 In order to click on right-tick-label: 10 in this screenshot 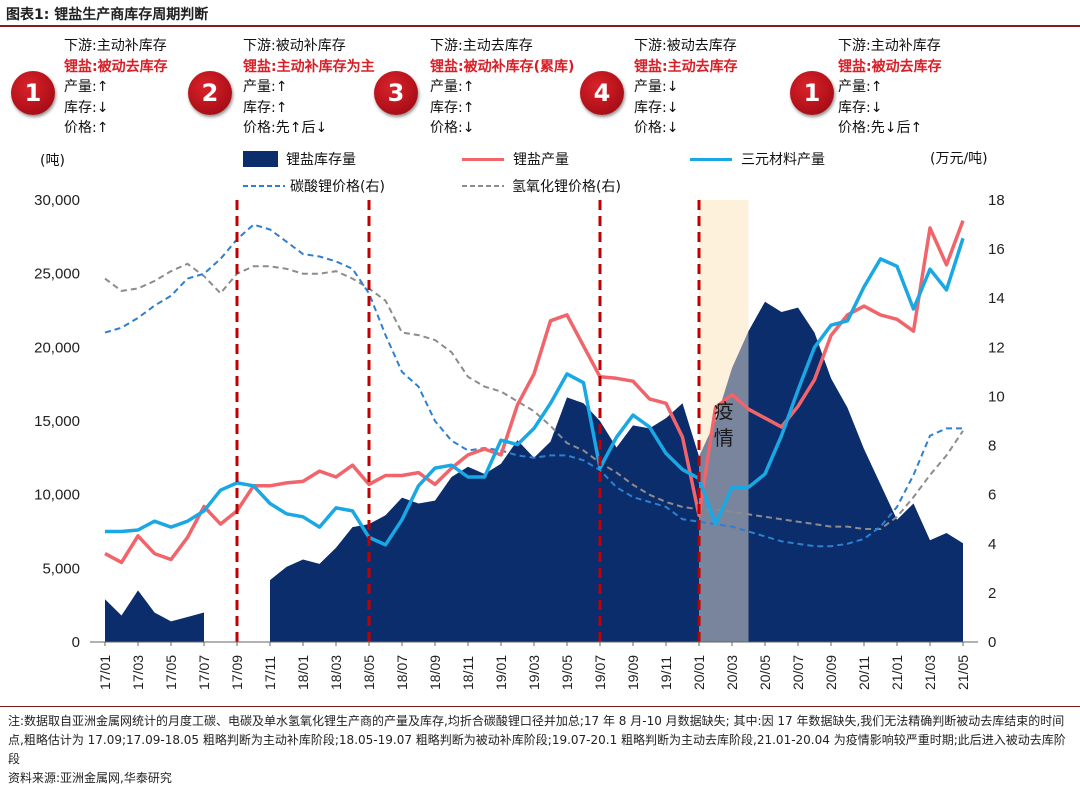, I will do `click(996, 396)`.